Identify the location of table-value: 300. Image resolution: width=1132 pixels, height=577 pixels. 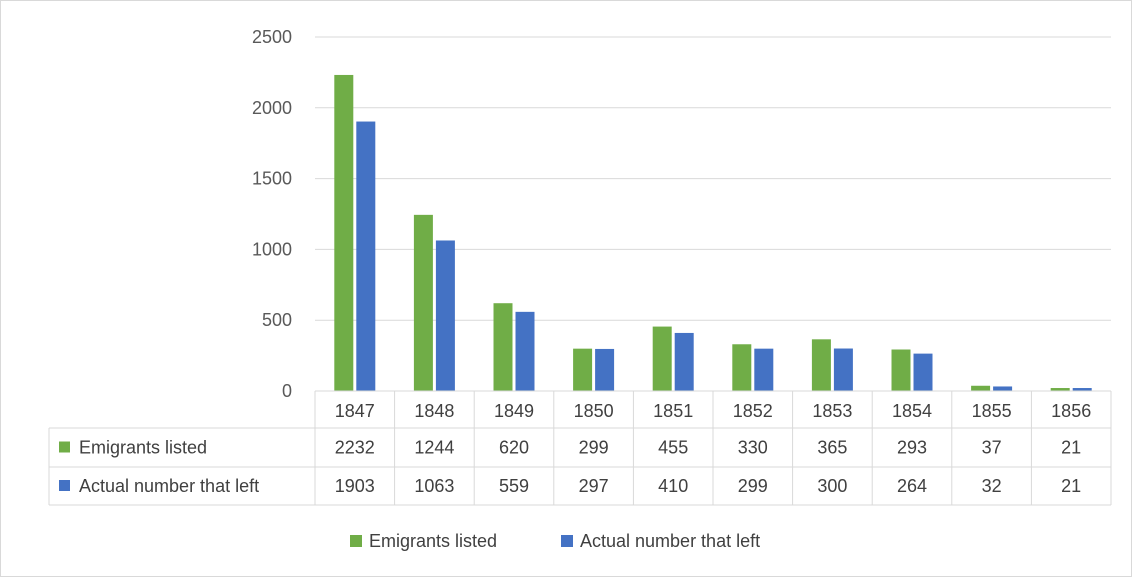
(832, 486).